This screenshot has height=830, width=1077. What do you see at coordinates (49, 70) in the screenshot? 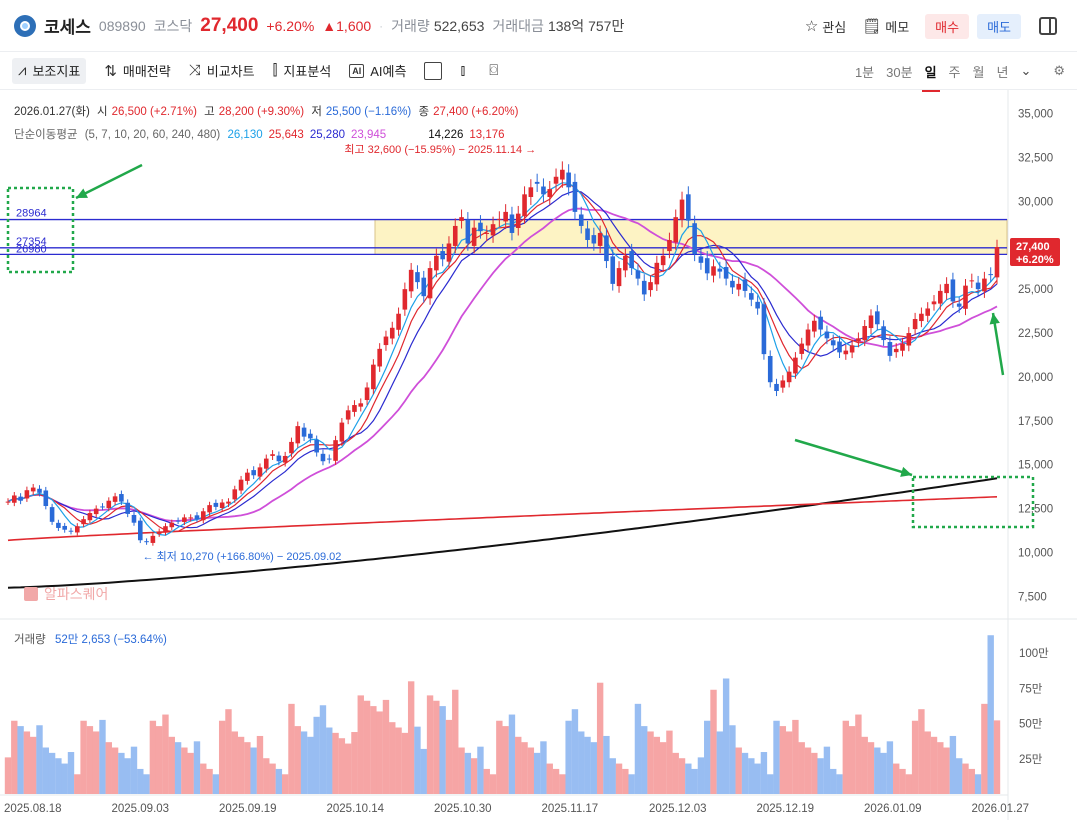
I see `indicator-button: ⩘ 보조지표` at bounding box center [49, 70].